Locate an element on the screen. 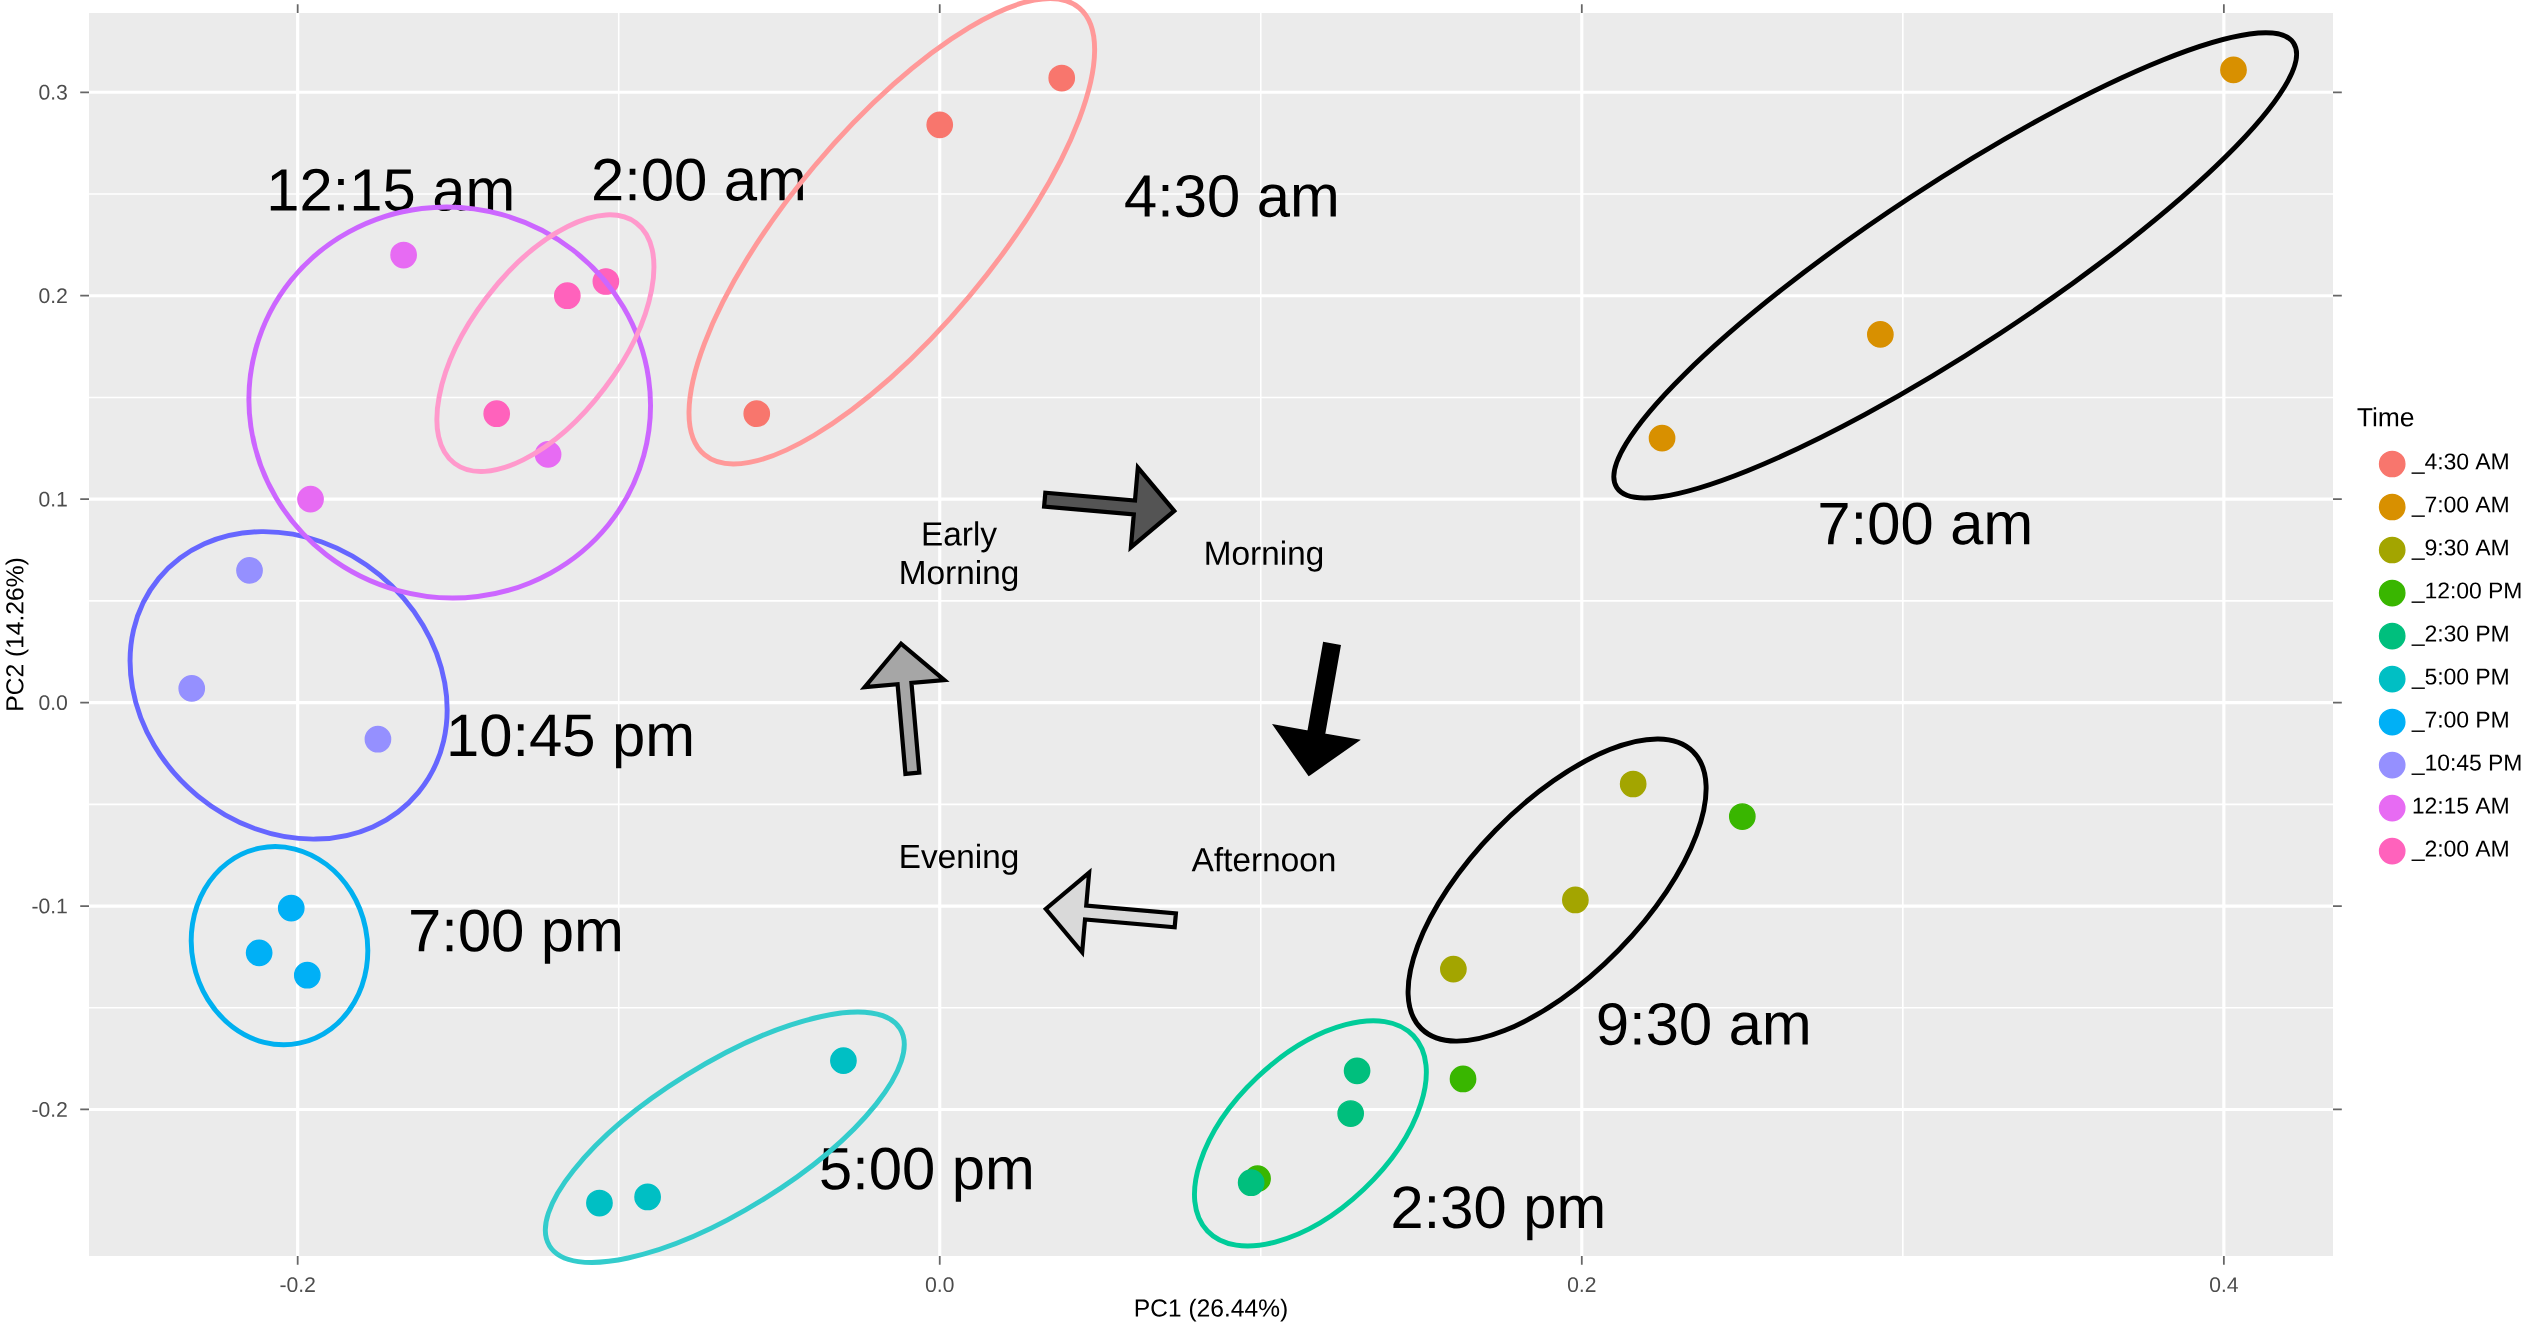  legend-label: _9:30 AM is located at coordinates (2459, 549).